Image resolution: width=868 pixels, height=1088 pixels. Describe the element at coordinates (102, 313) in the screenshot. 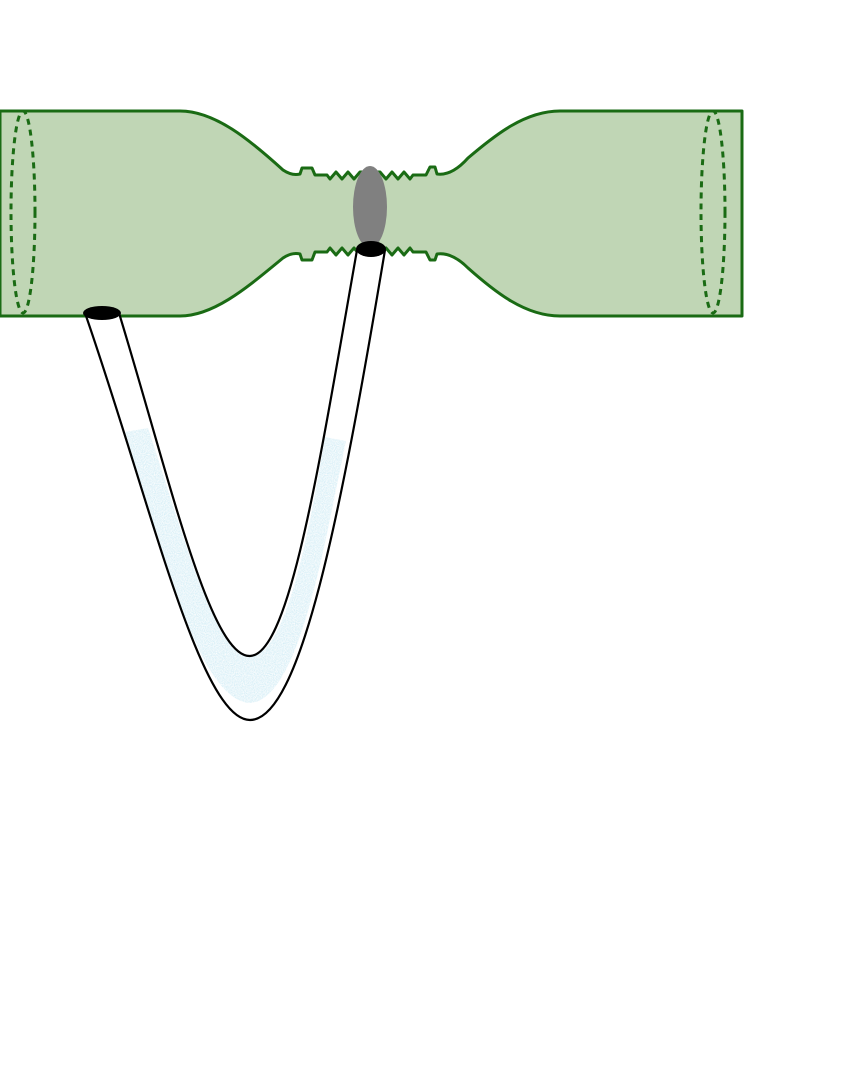

I see `inlet-pressure-tap` at that location.